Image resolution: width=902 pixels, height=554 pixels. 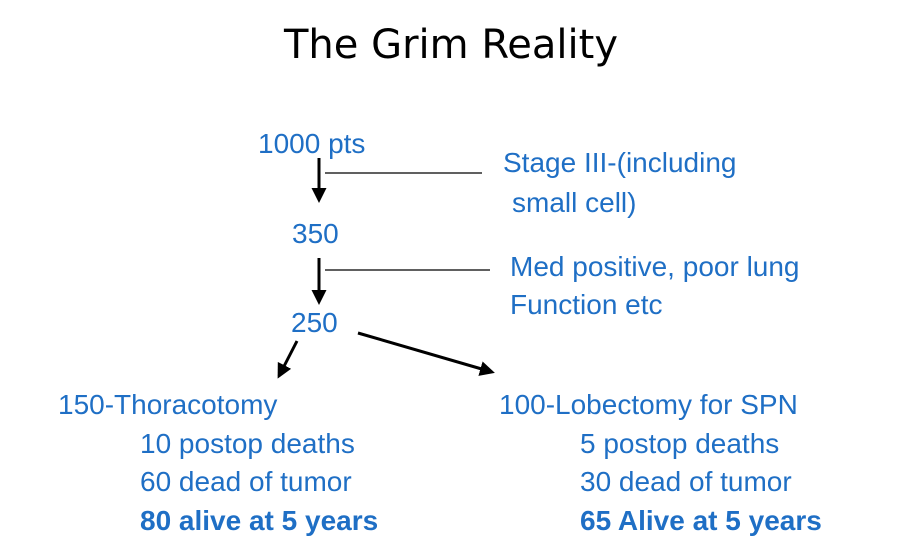 What do you see at coordinates (655, 266) in the screenshot?
I see `exclusion-2-line-1: Med positive, poor lung` at bounding box center [655, 266].